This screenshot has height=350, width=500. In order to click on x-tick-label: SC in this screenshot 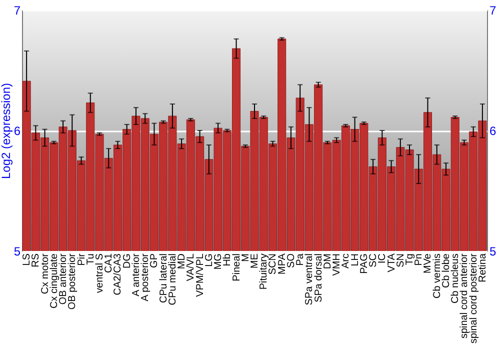, I will do `click(374, 261)`.